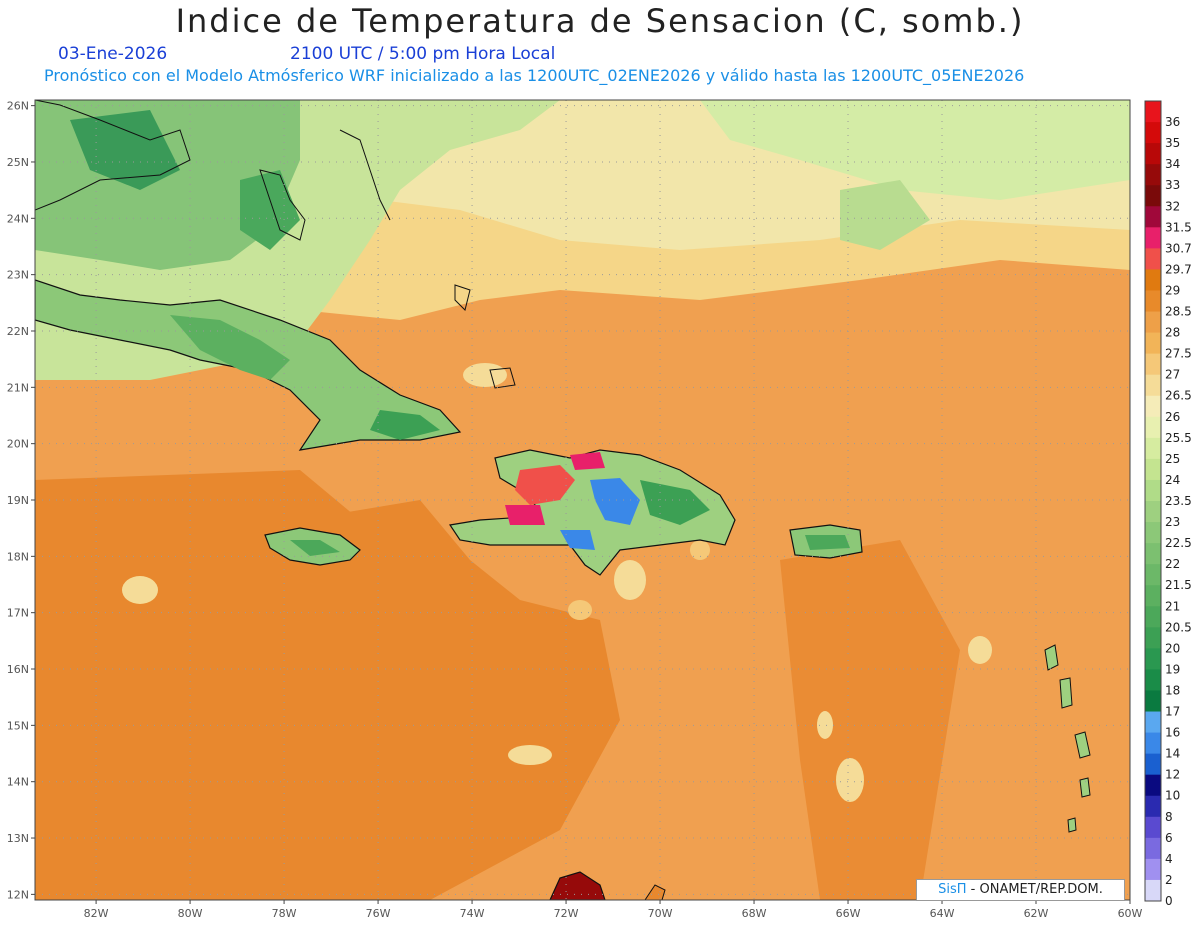 This screenshot has width=1200, height=927. Describe the element at coordinates (615, 501) in the screenshot. I see `cordillera-cold-spot` at that location.